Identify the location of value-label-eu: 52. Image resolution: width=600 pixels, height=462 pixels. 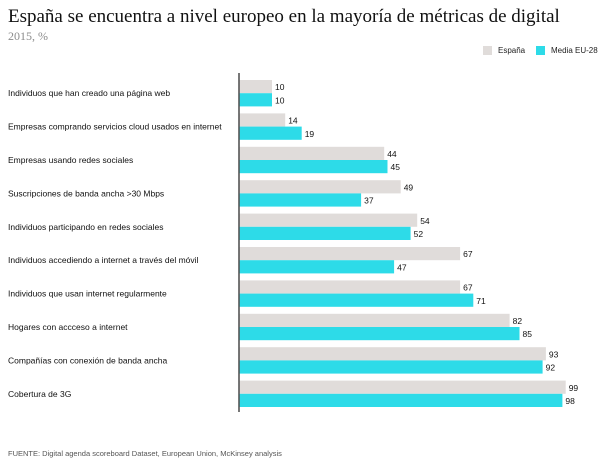
(419, 234).